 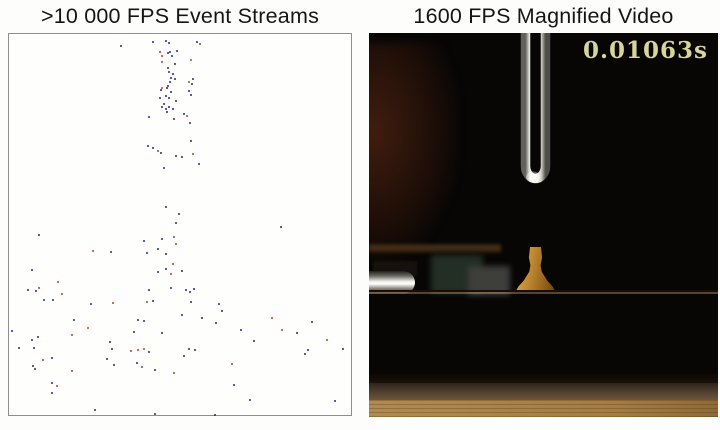 What do you see at coordinates (535, 144) in the screenshot?
I see `tuning-fork` at bounding box center [535, 144].